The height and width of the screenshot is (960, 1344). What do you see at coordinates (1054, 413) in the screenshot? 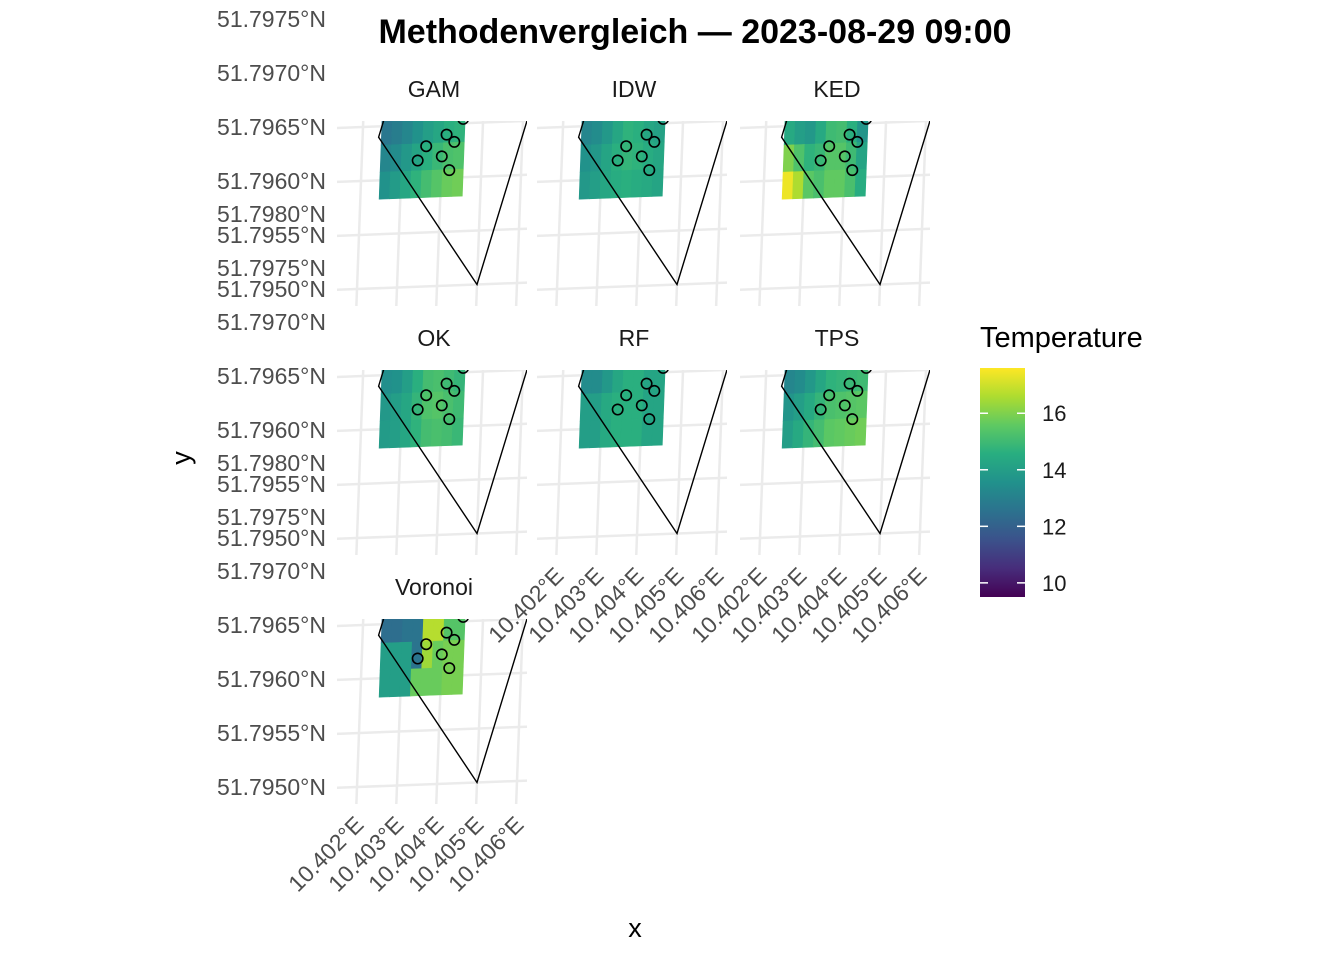
I see `legend-tick-label: 16` at bounding box center [1054, 413].